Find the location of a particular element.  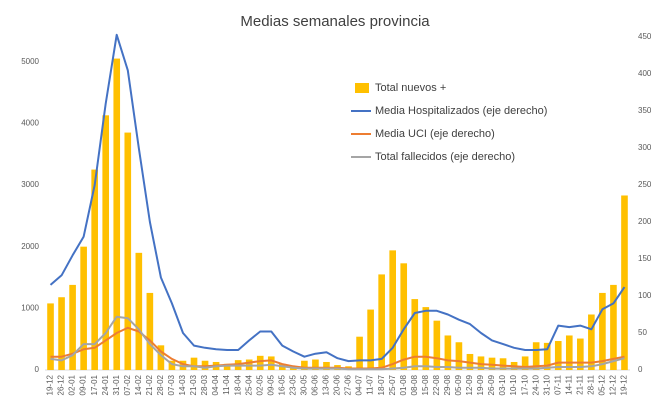

x-tick-label: 12-09 is located at coordinates (469, 384).